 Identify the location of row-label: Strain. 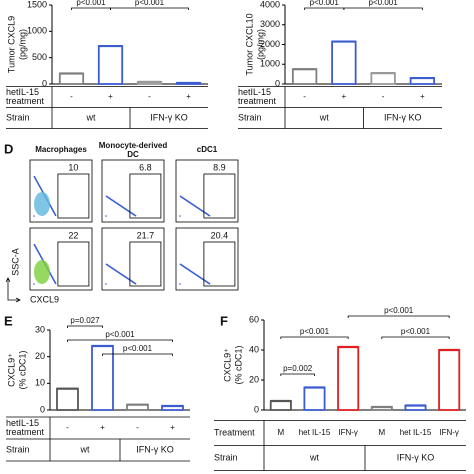
(18, 449).